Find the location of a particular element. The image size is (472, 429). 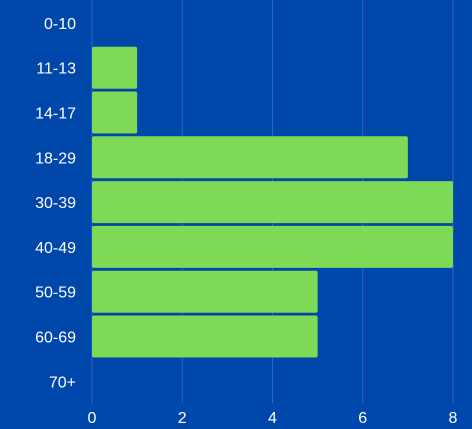

x-axis-tick-labels: 0 2 4 6 8 is located at coordinates (273, 418).